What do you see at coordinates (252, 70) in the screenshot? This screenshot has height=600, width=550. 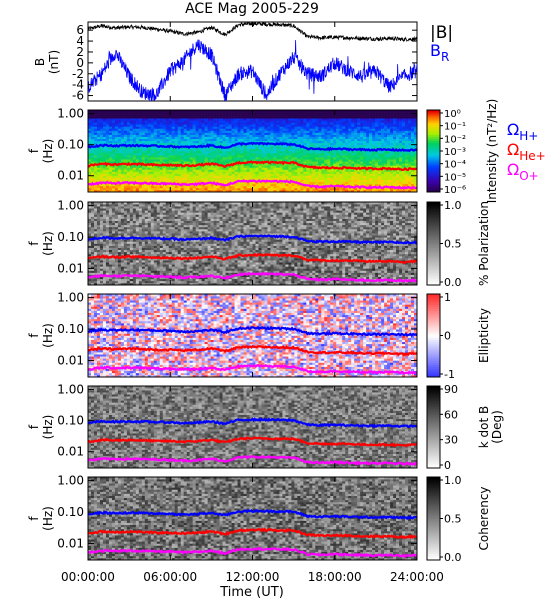 I see `series-line-b-radial` at bounding box center [252, 70].